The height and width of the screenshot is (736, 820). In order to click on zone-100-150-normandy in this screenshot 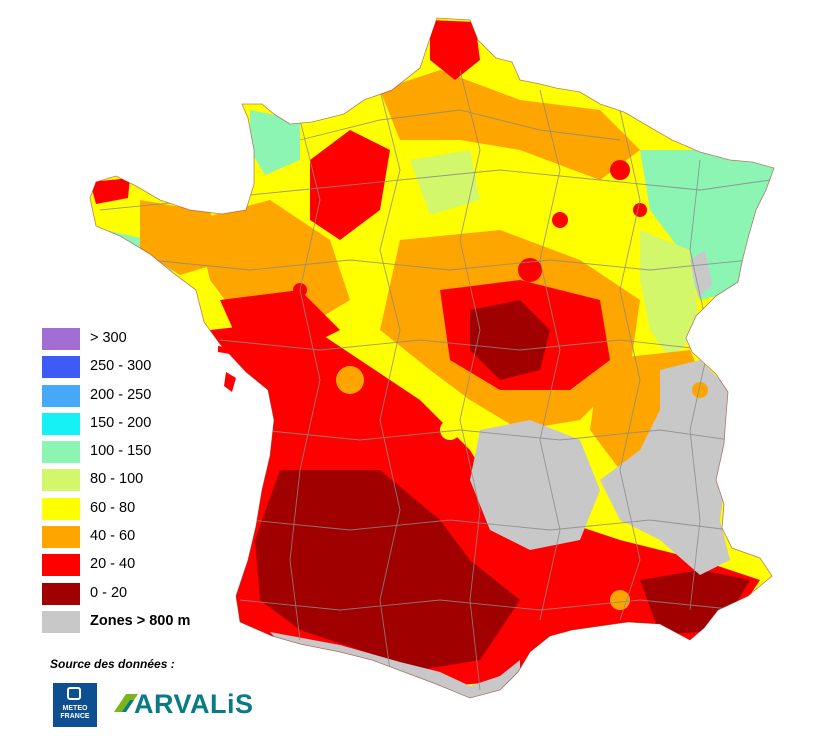, I will do `click(275, 142)`.